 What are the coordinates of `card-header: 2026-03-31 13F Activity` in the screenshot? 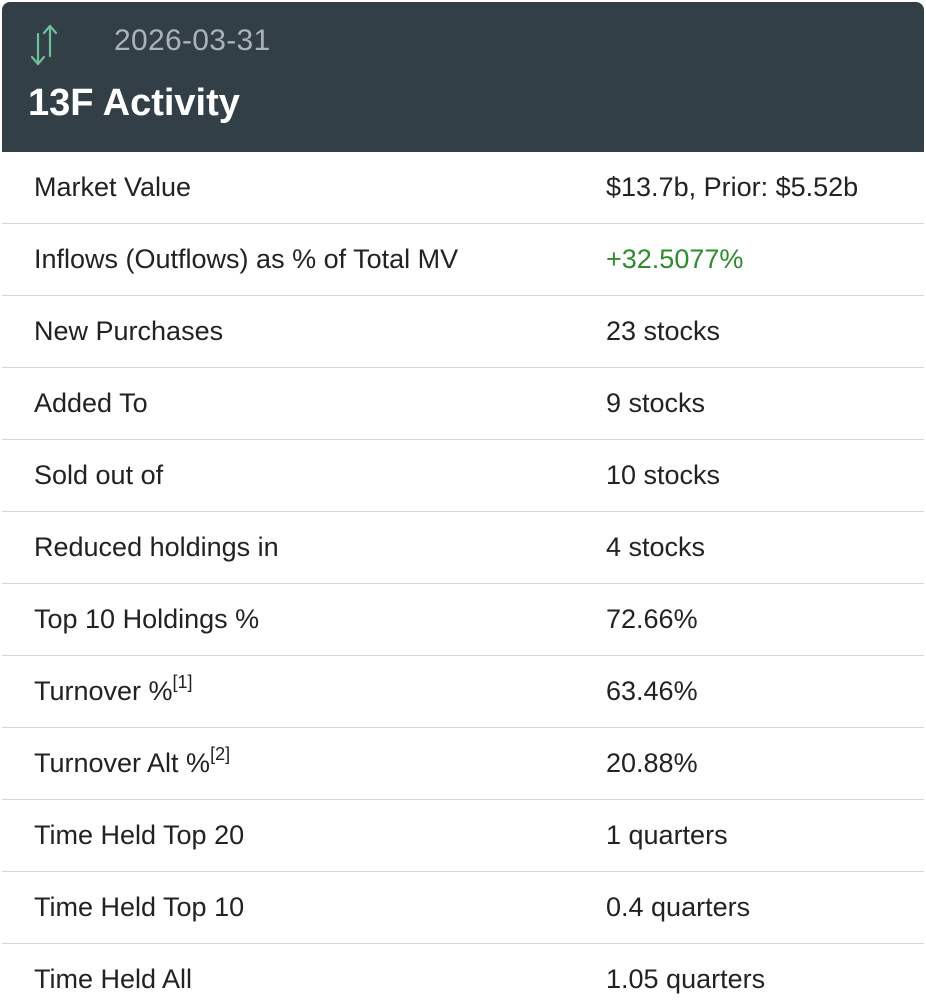 It's located at (463, 77).